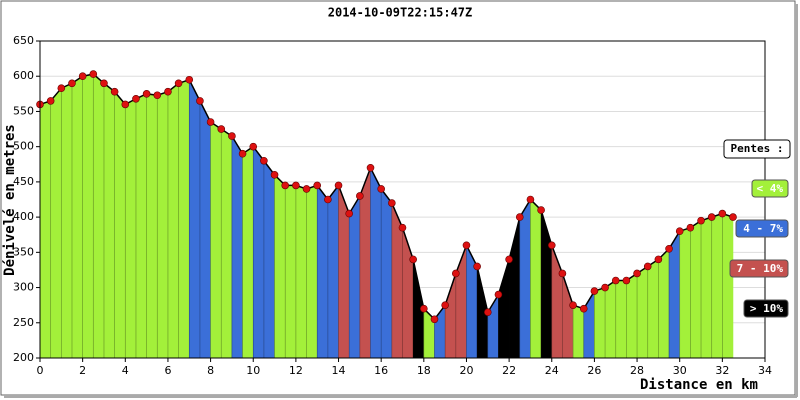 The width and height of the screenshot is (800, 400). I want to click on x-tick-label: 16, so click(381, 370).